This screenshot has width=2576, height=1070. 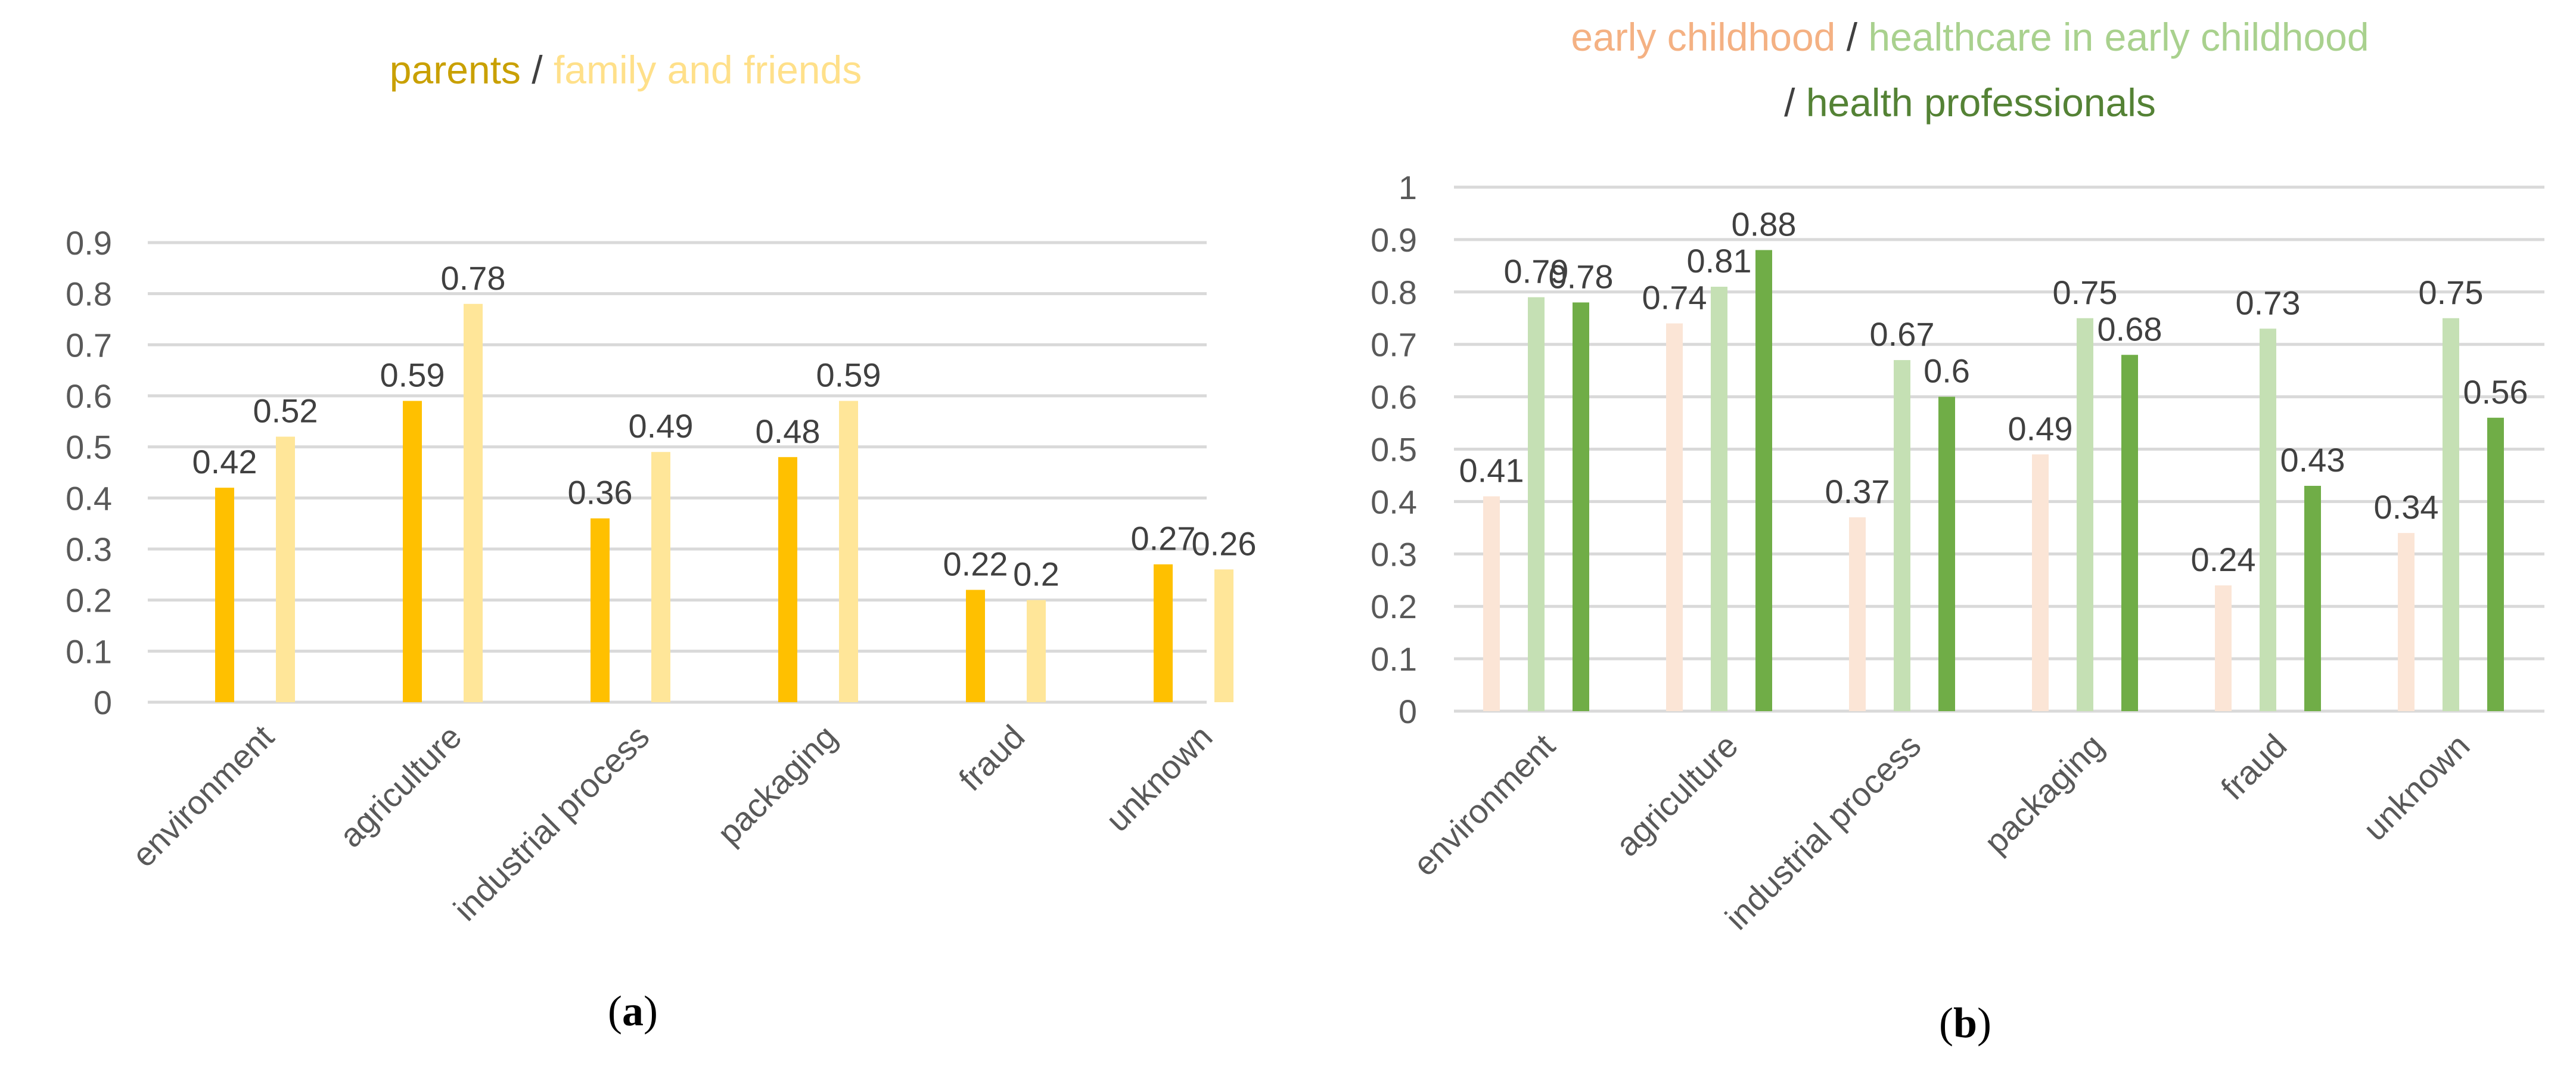 I want to click on legend-entry: parents, so click(x=455, y=70).